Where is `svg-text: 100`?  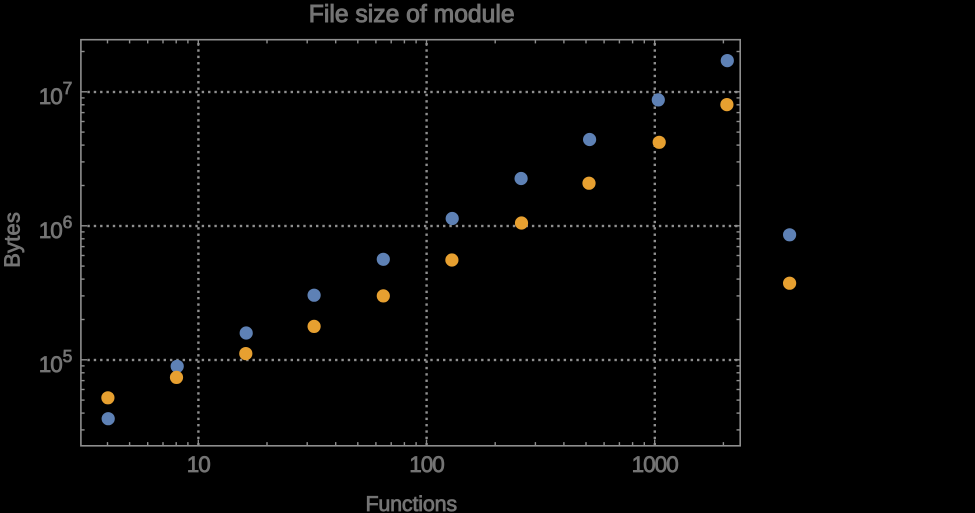
svg-text: 100 is located at coordinates (426, 464).